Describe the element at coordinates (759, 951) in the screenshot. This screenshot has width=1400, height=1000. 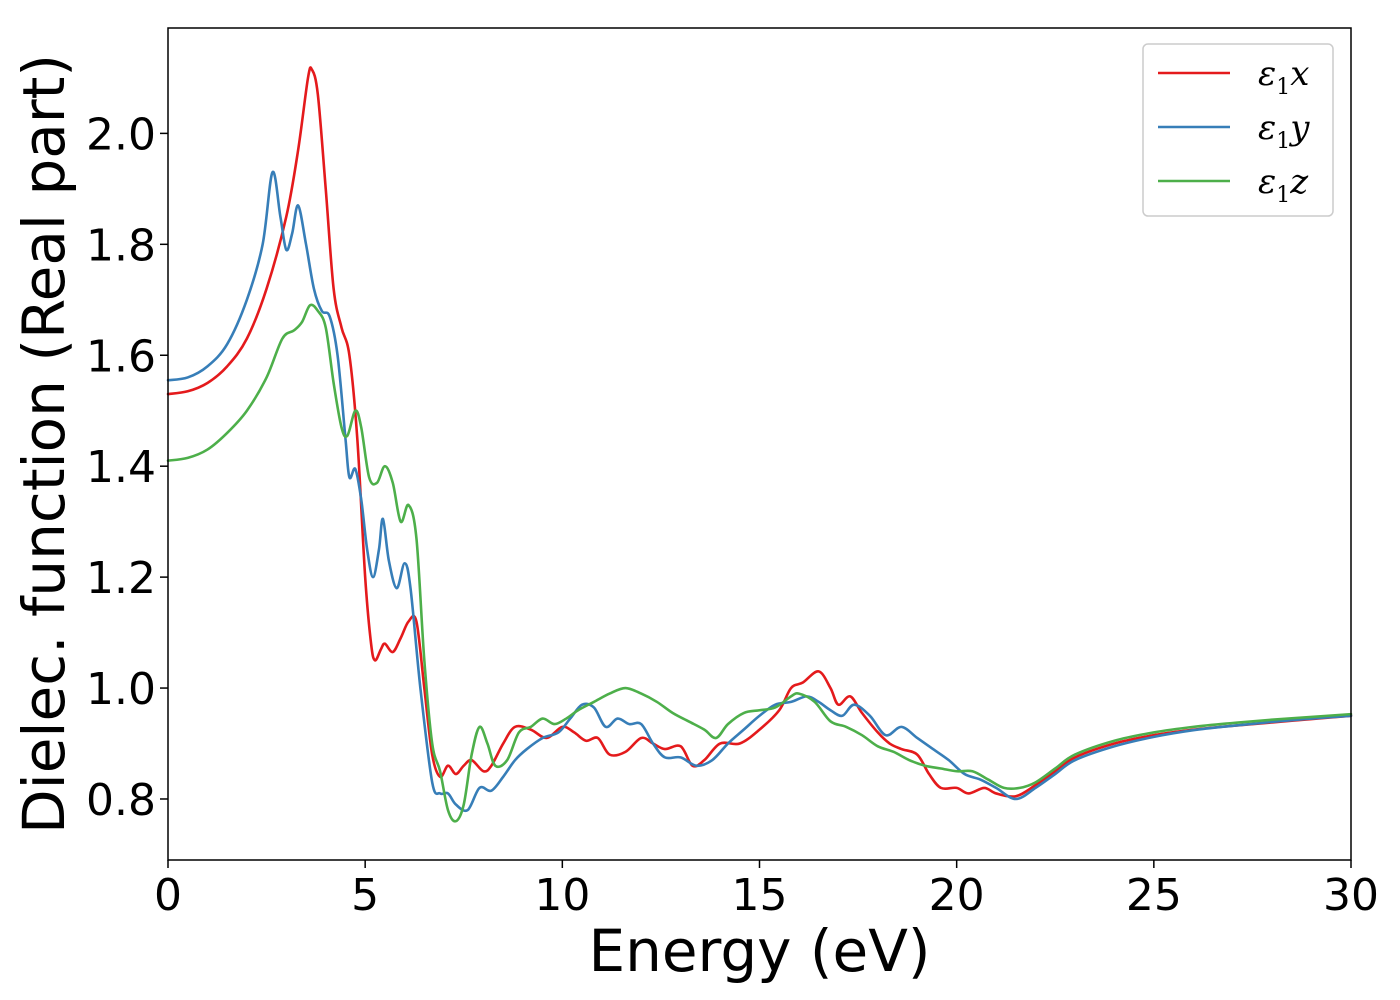
I see `x-axis-label: Energy (eV)` at that location.